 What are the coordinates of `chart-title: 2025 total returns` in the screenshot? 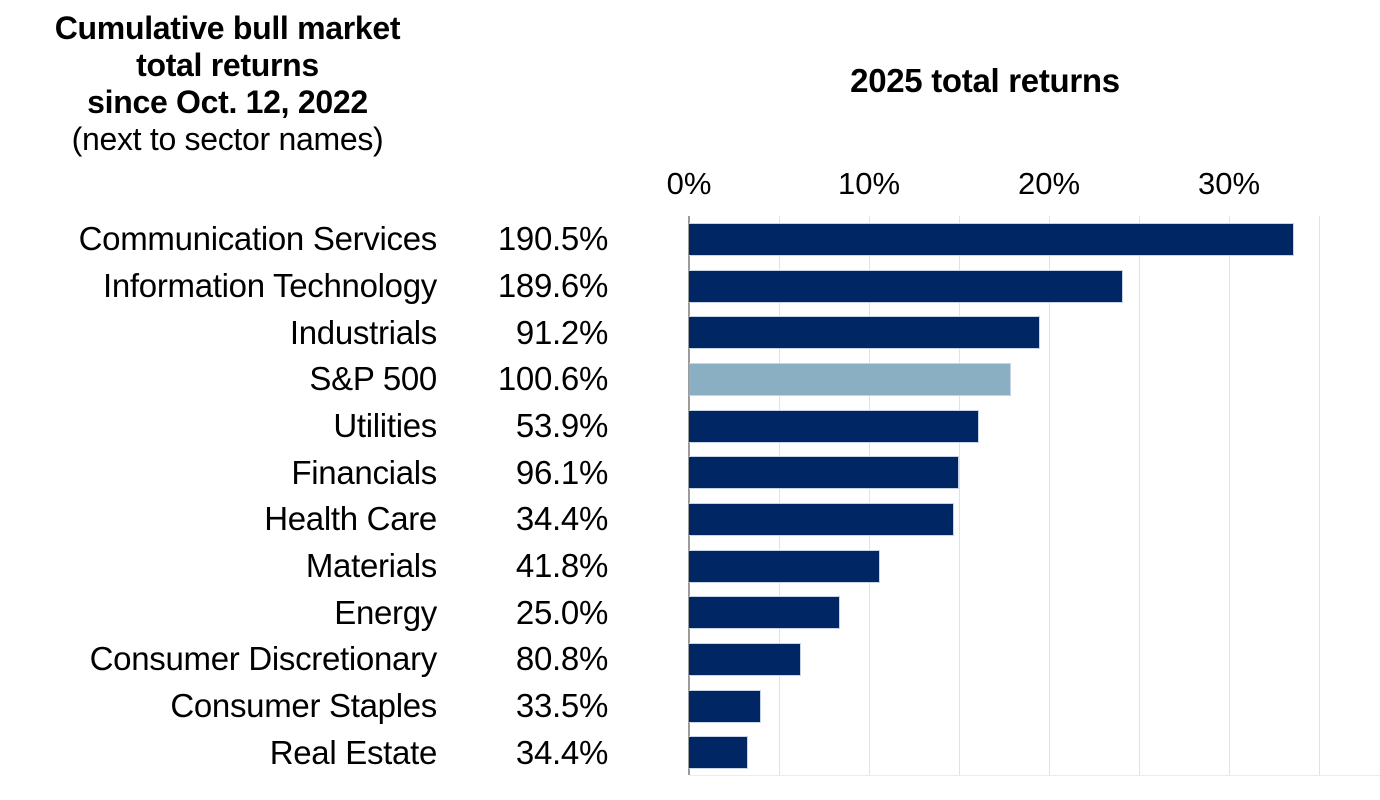 It's located at (985, 80).